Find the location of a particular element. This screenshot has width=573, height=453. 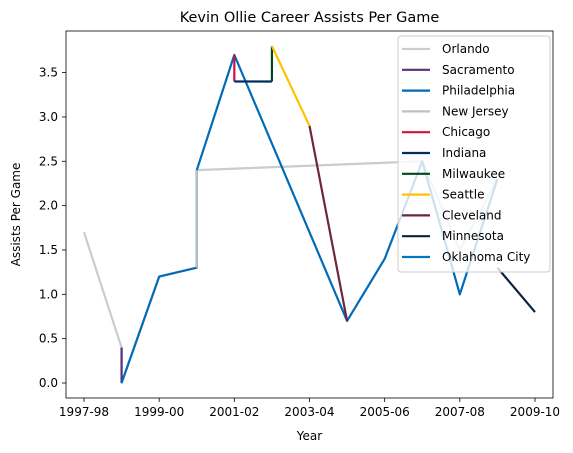

legend-label: Philadelphia is located at coordinates (478, 91).